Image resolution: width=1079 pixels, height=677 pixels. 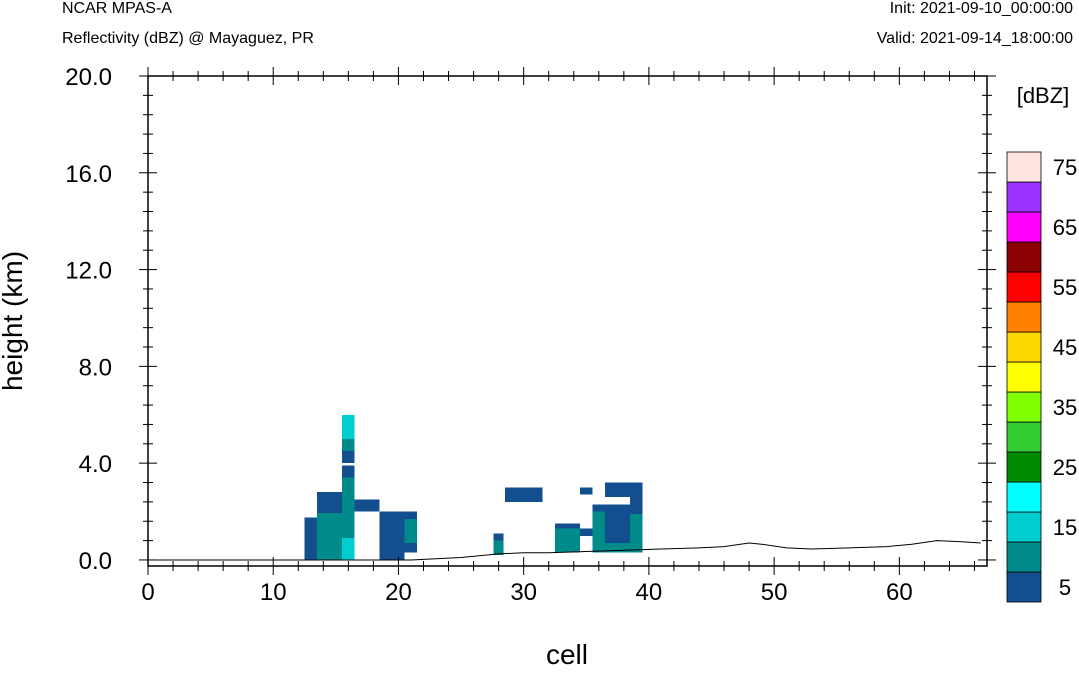 What do you see at coordinates (1065, 227) in the screenshot?
I see `colorbar-label: 65` at bounding box center [1065, 227].